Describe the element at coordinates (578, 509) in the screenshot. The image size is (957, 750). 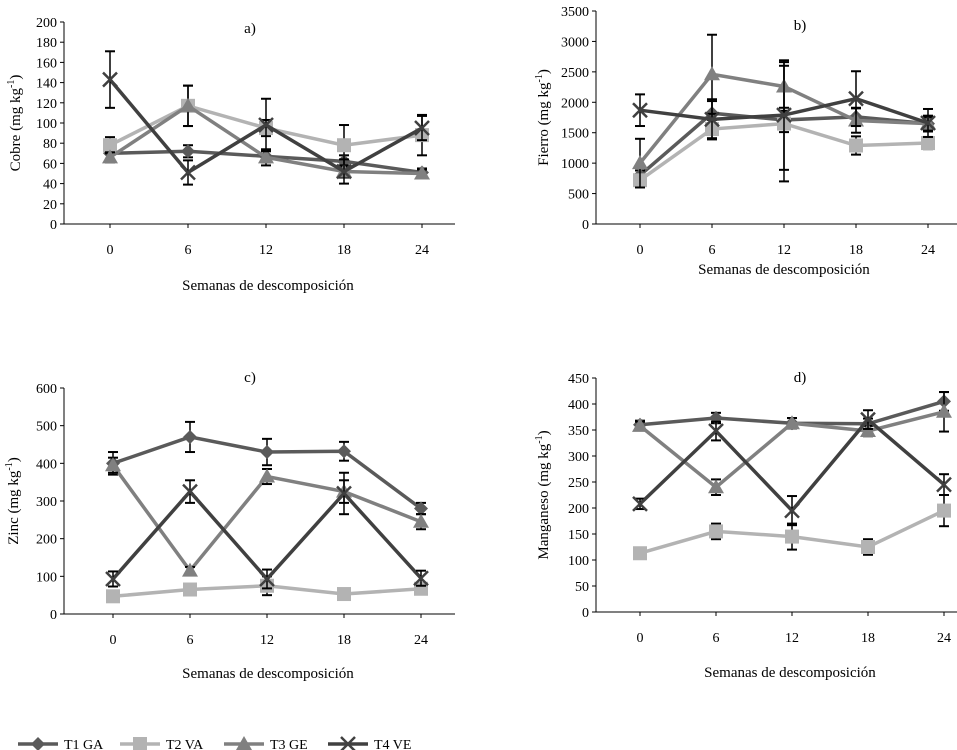
I see `y-tick-label: 200` at that location.